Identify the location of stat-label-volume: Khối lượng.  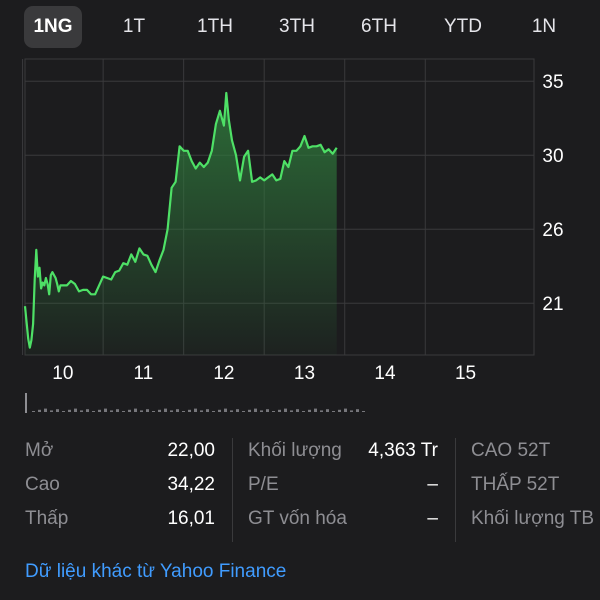
(295, 450).